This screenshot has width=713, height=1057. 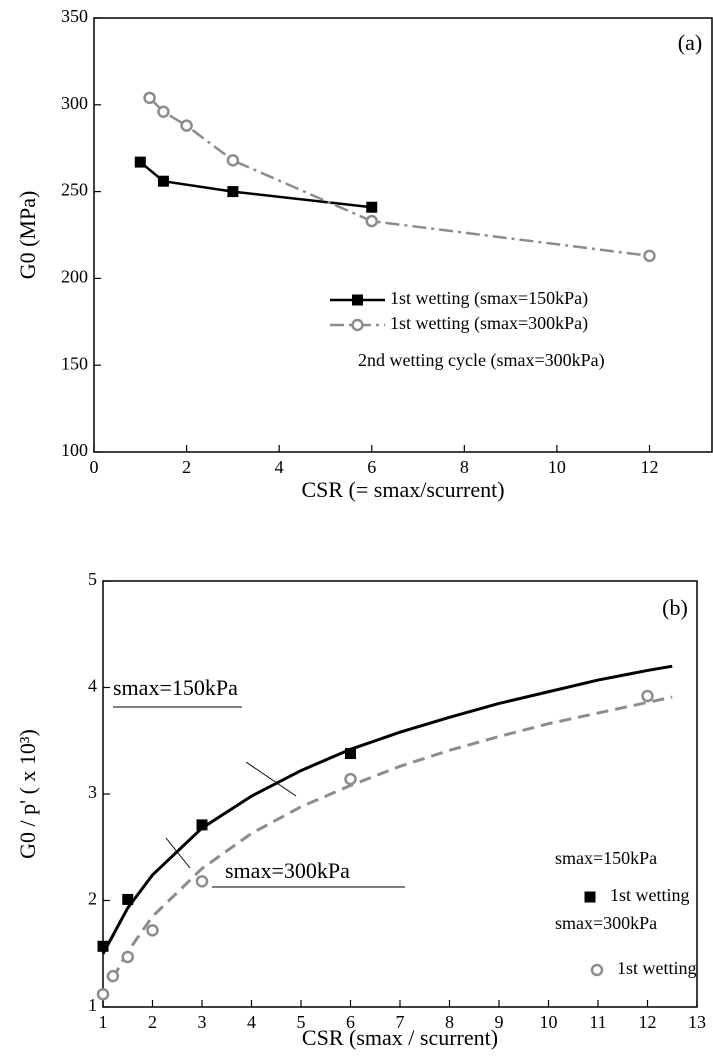 What do you see at coordinates (92, 1005) in the screenshot?
I see `y-tick-label: 1` at bounding box center [92, 1005].